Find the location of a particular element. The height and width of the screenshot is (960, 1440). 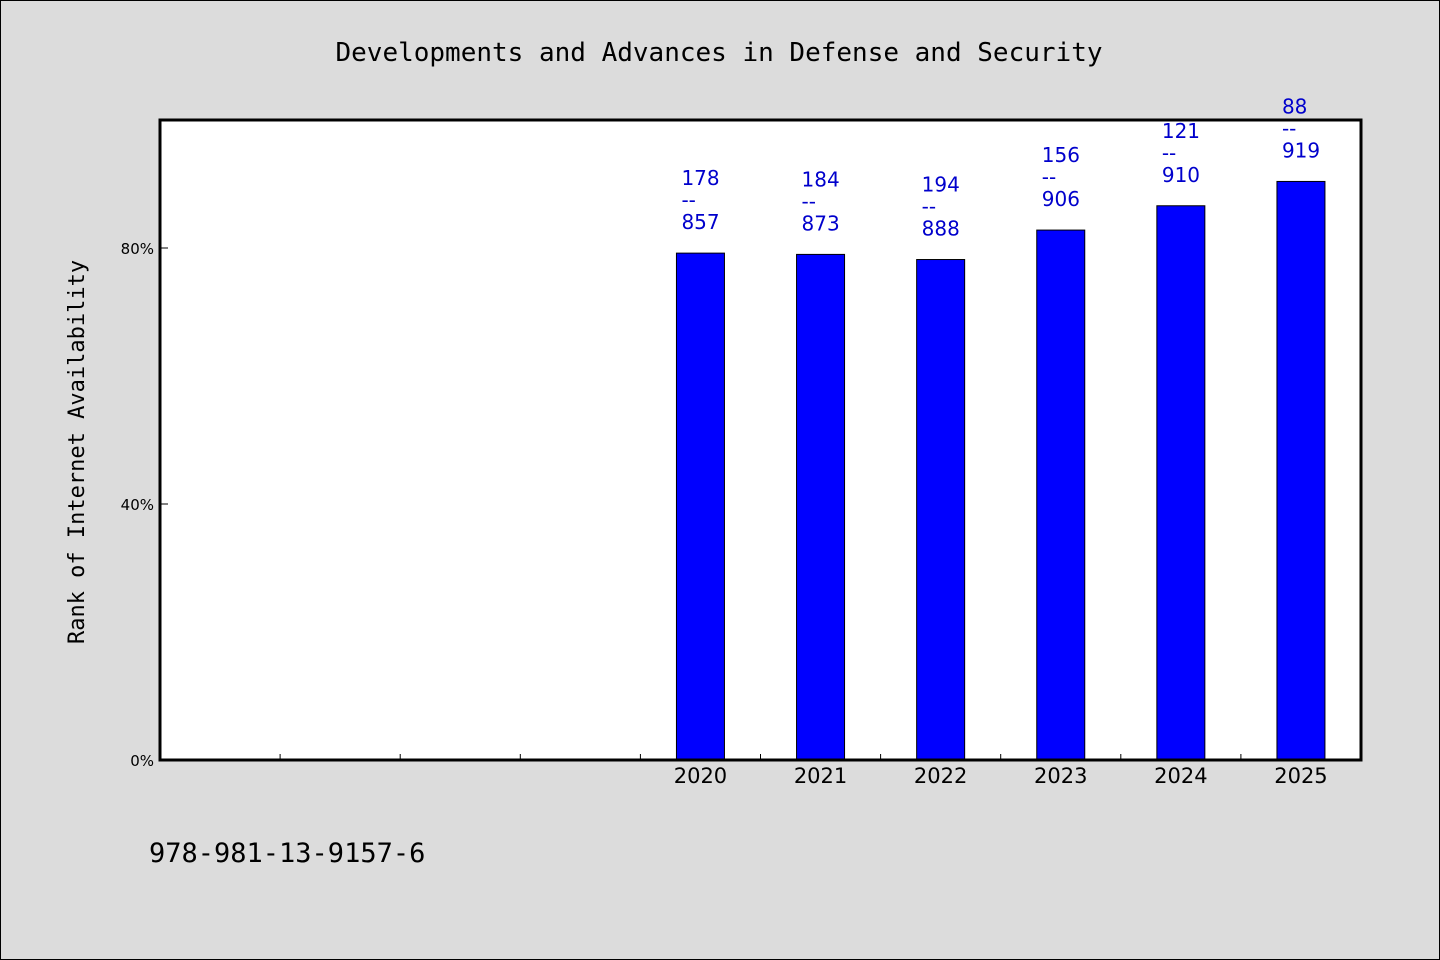

x-tick-label-2023: 2023 is located at coordinates (1060, 776).